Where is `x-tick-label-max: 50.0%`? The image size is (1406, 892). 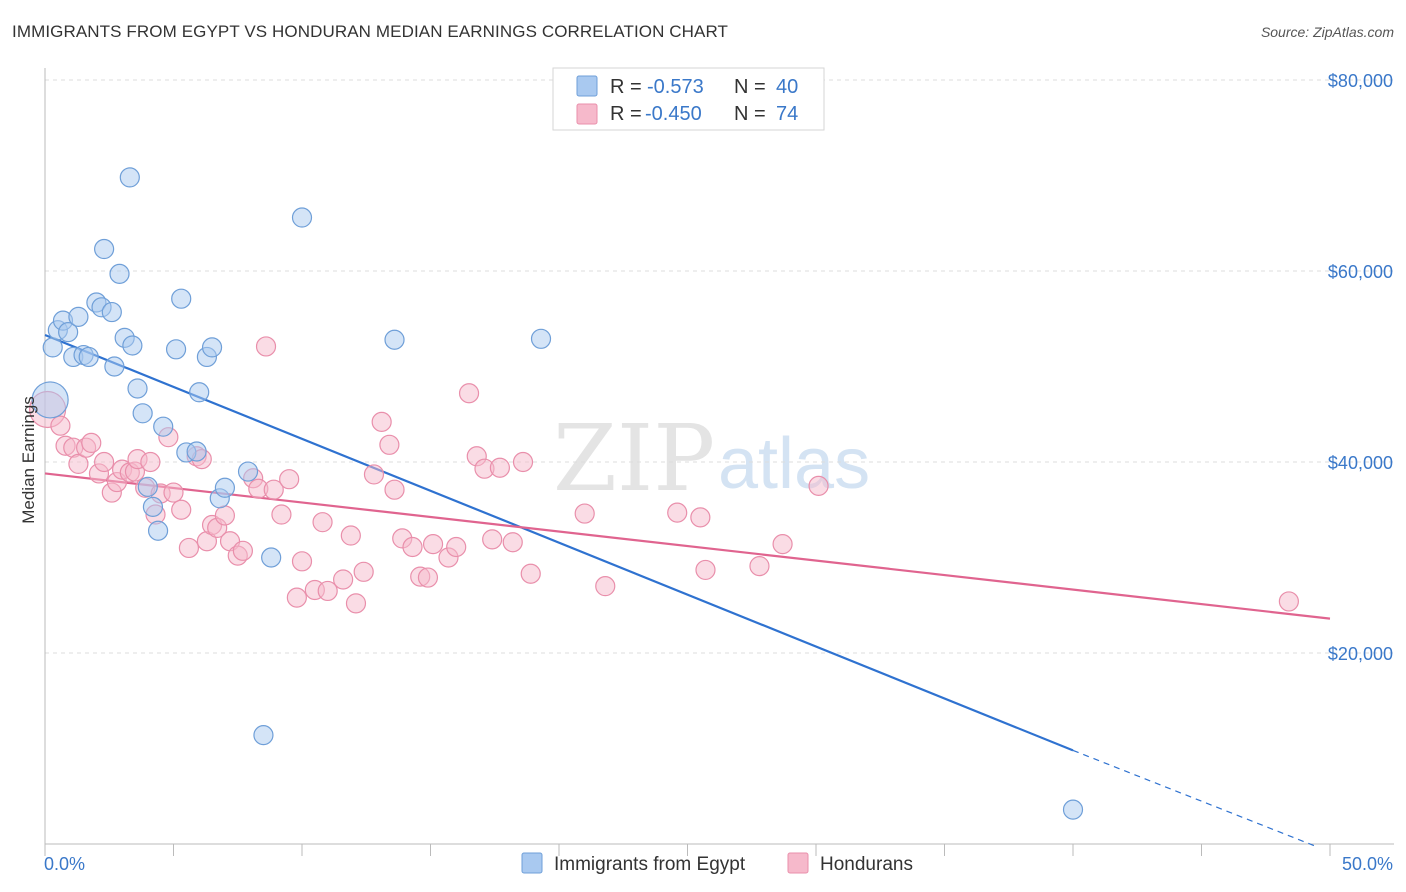
x-tick-label-max: 50.0% is located at coordinates (1367, 864).